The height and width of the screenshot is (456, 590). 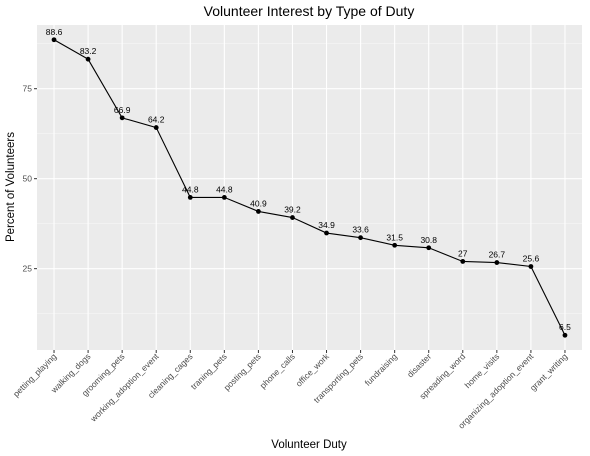 I want to click on data-label: 33.6, so click(x=360, y=230).